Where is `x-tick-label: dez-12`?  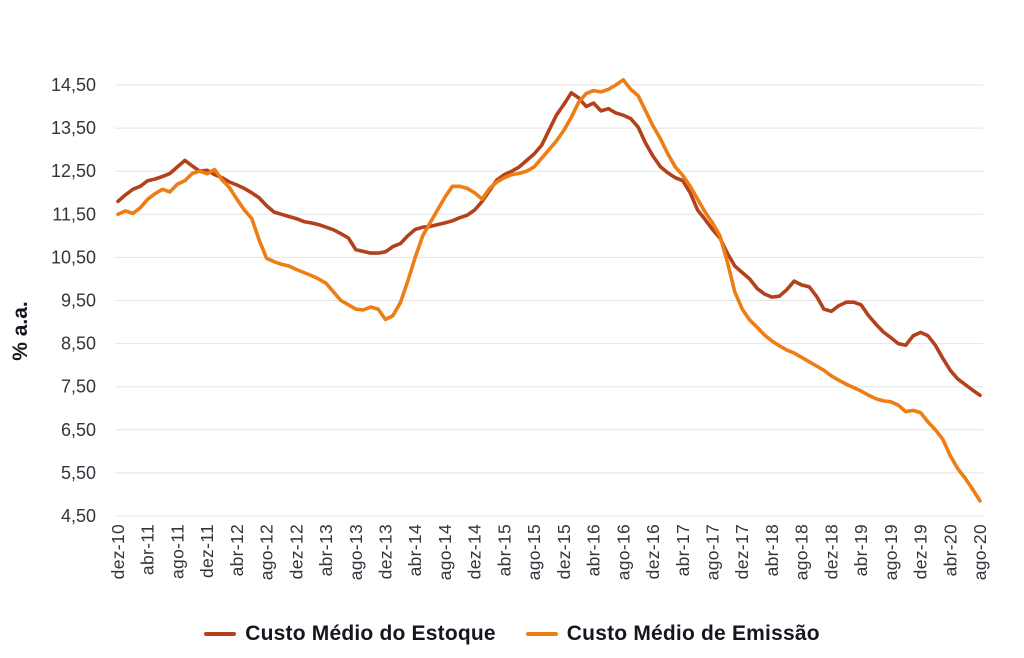 x-tick-label: dez-12 is located at coordinates (296, 551).